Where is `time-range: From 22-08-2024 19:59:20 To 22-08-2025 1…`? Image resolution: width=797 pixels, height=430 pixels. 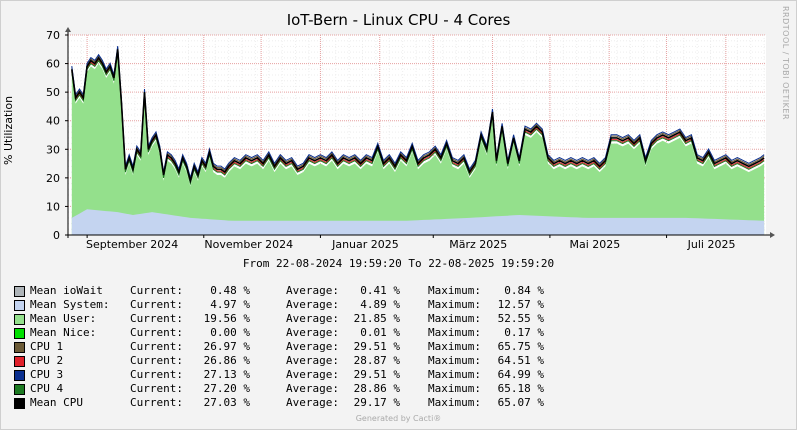
time-range: From 22-08-2024 19:59:20 To 22-08-2025 1… is located at coordinates (398, 263).